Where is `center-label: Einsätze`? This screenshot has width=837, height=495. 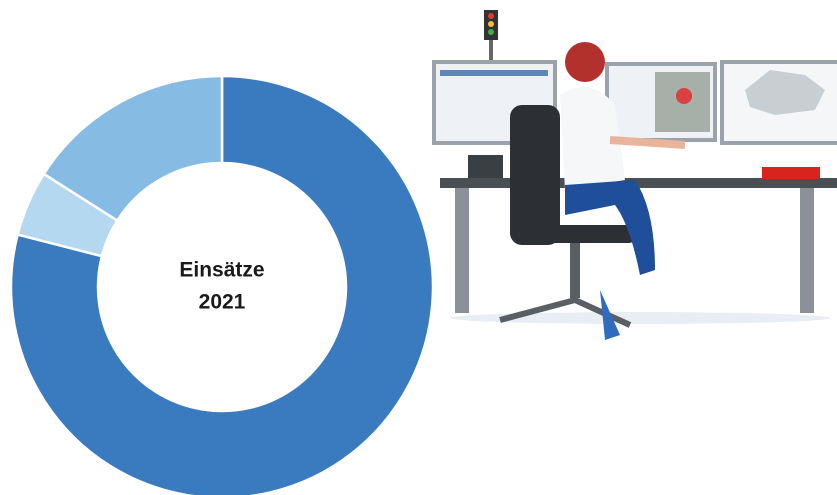 center-label: Einsätze is located at coordinates (221, 270).